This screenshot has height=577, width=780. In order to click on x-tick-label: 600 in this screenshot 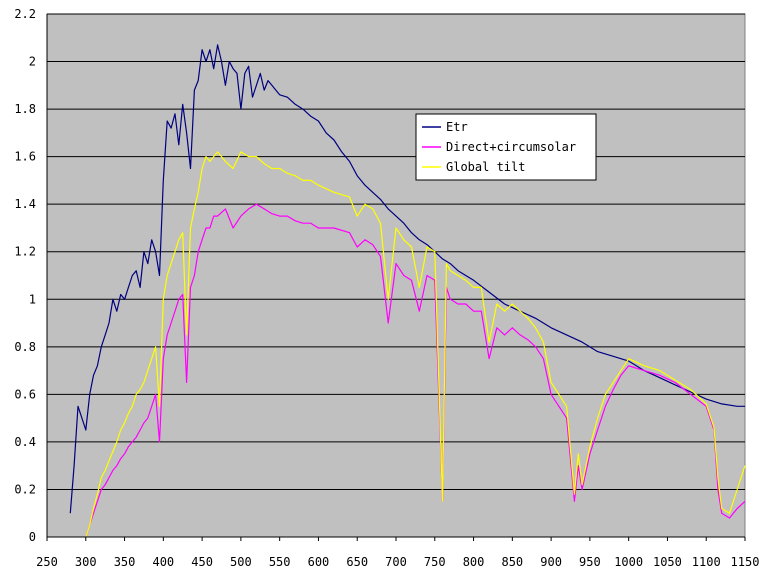, I will do `click(319, 562)`.